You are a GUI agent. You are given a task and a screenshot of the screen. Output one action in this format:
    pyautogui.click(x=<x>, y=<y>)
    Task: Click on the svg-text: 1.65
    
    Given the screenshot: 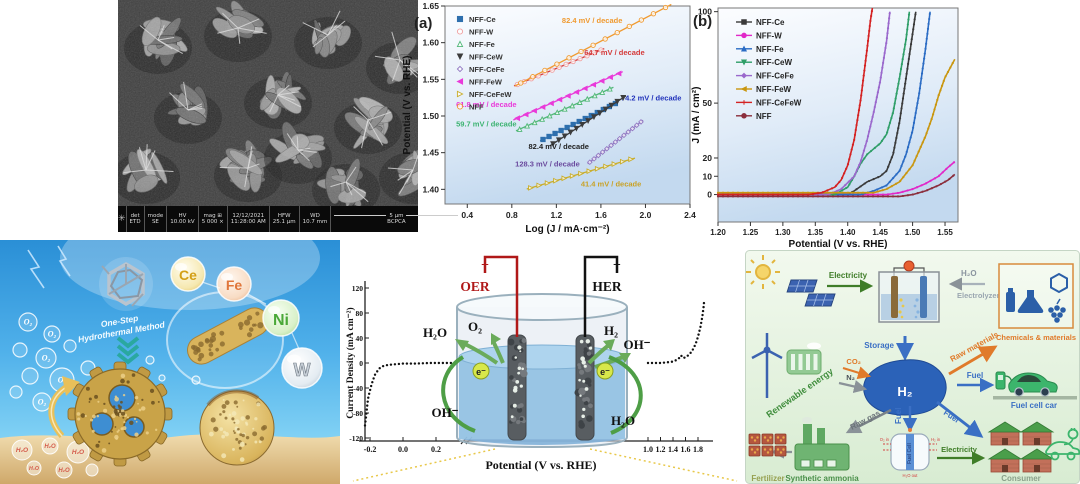 What is the action you would take?
    pyautogui.click(x=430, y=6)
    